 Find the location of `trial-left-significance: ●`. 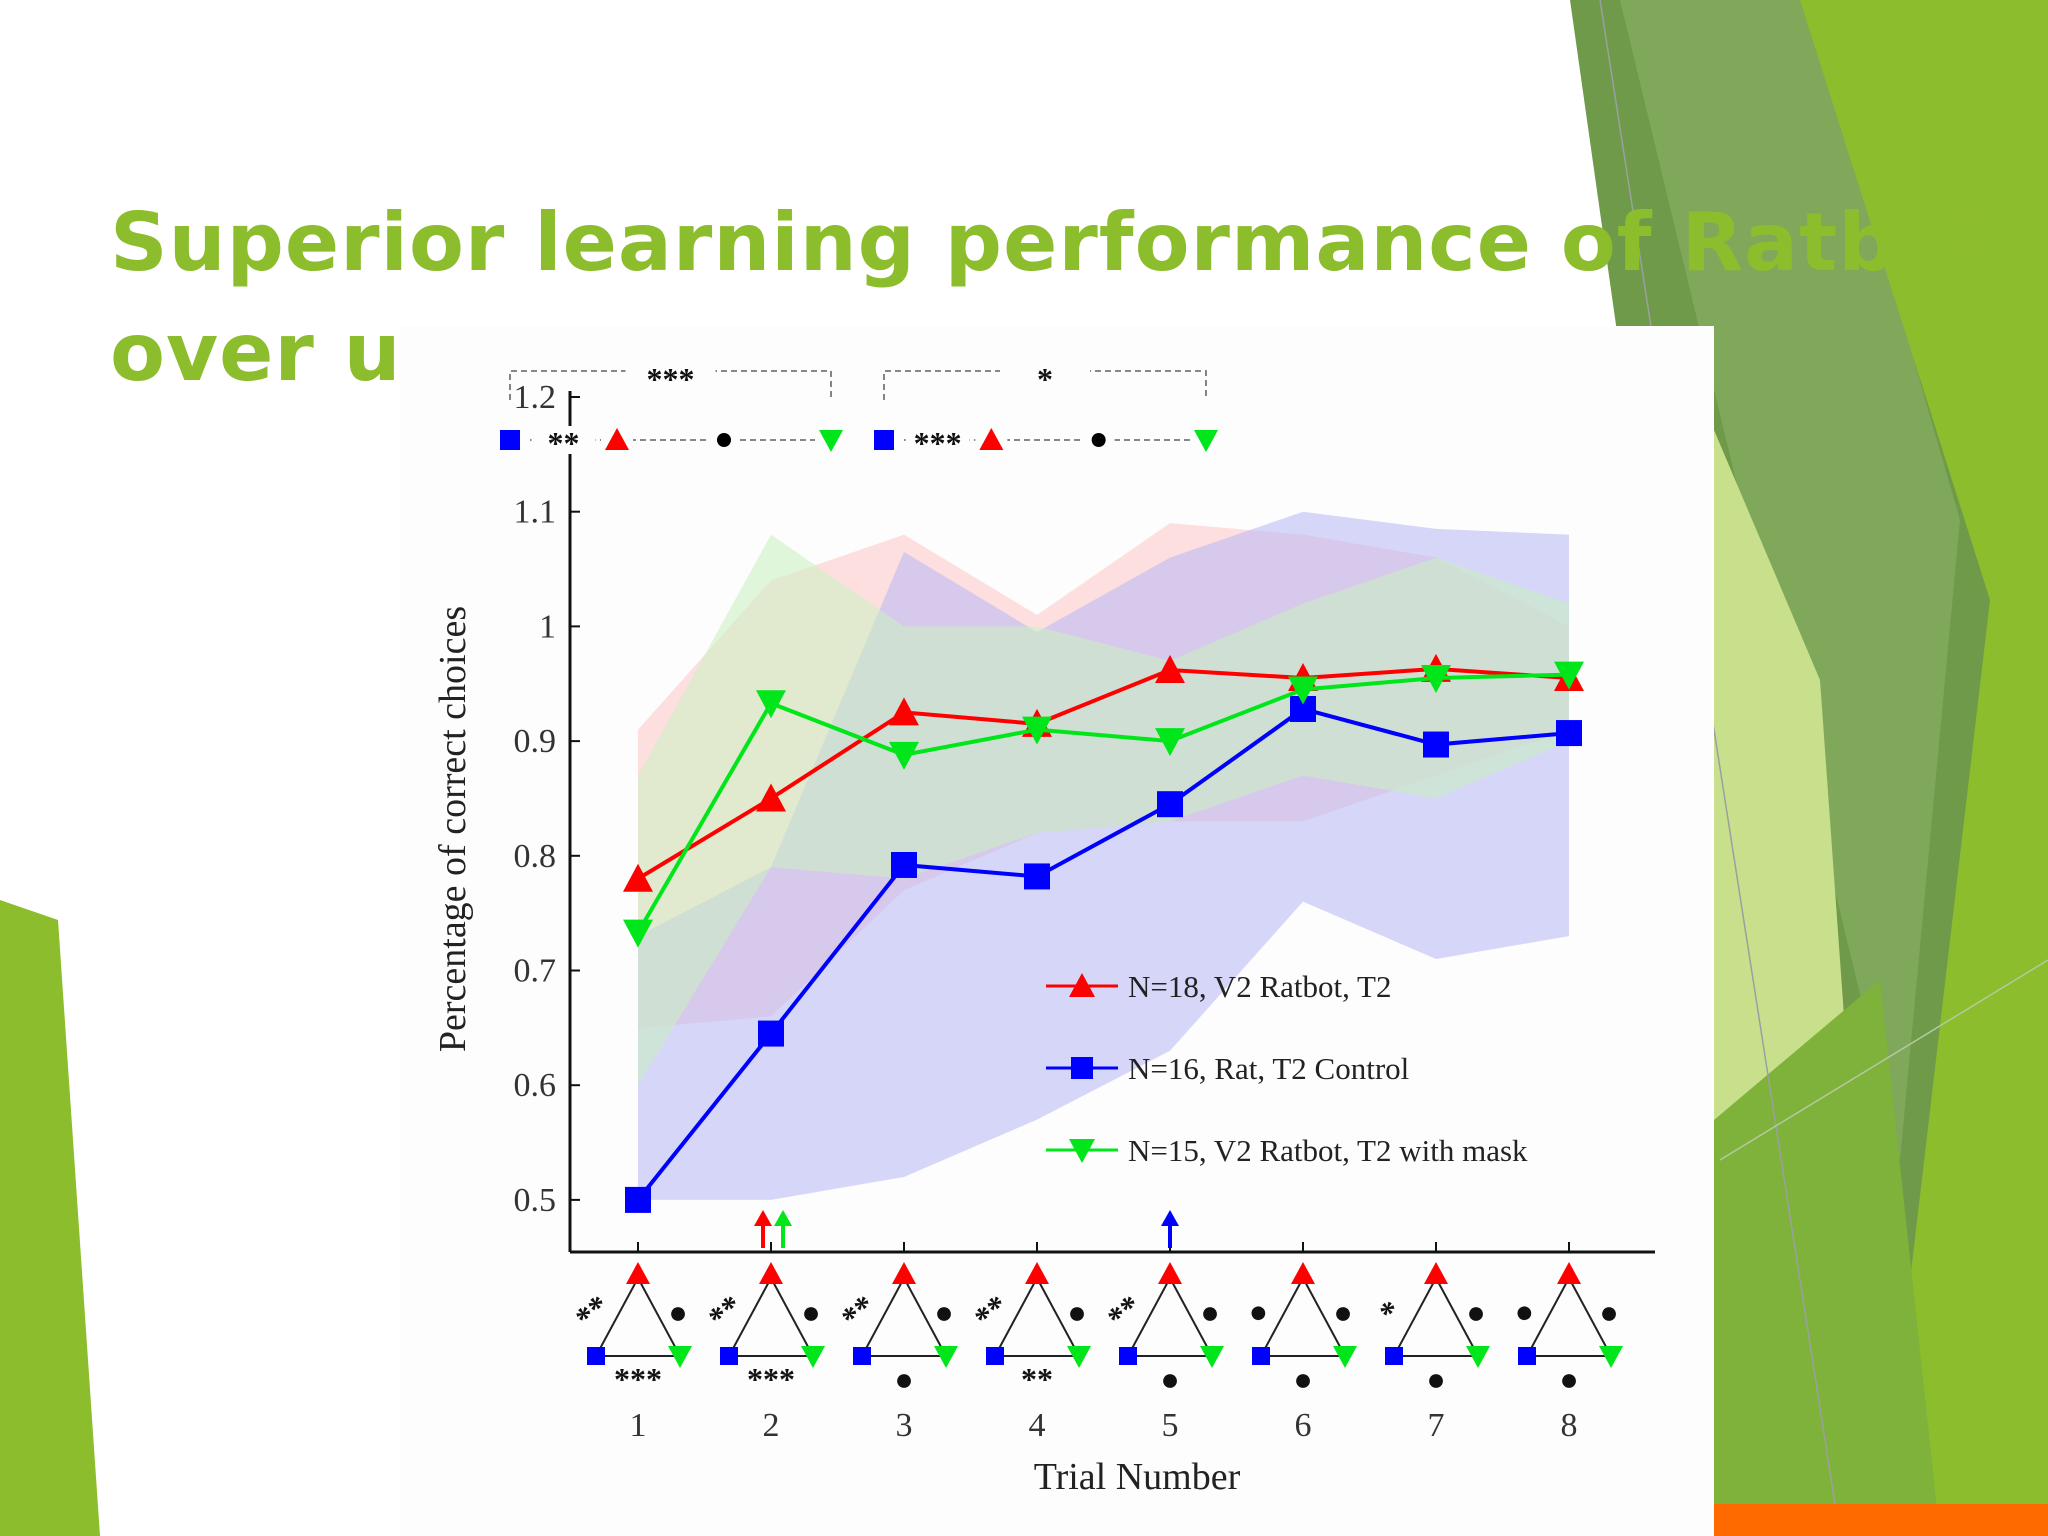

trial-left-significance: ● is located at coordinates (1257, 1312).